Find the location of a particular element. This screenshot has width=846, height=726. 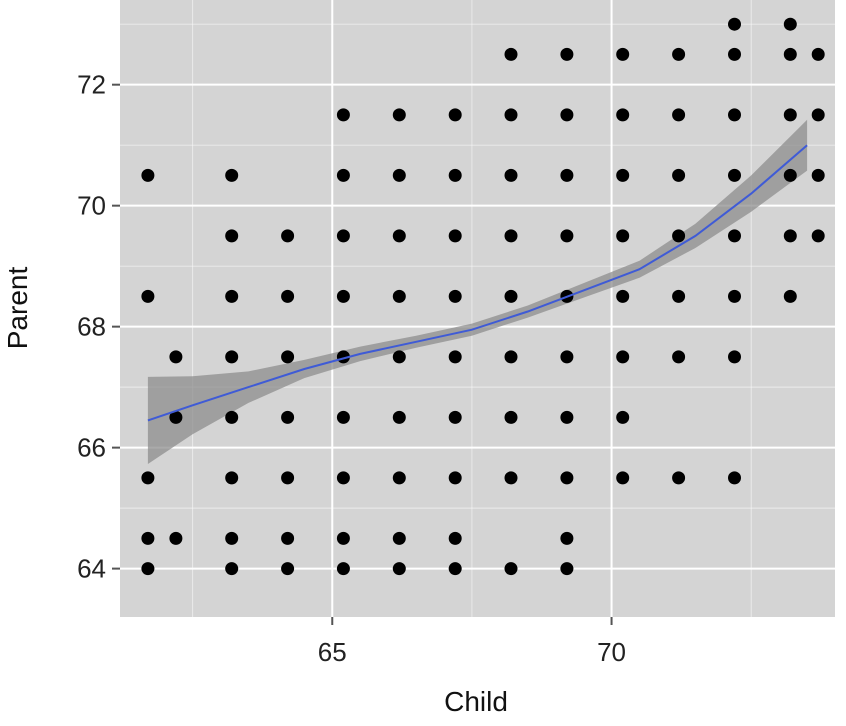

x-axis-title: Child is located at coordinates (476, 701).